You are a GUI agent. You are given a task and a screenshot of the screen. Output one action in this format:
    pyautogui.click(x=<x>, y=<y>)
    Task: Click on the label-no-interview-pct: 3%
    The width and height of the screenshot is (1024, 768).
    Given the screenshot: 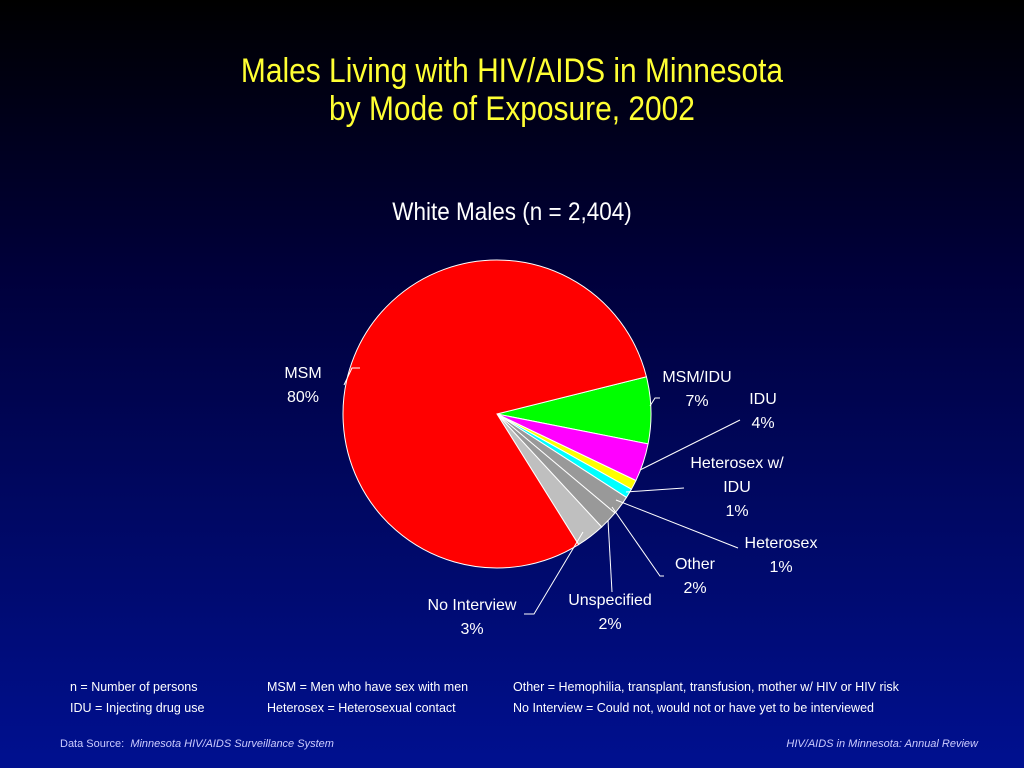 What is the action you would take?
    pyautogui.click(x=472, y=629)
    